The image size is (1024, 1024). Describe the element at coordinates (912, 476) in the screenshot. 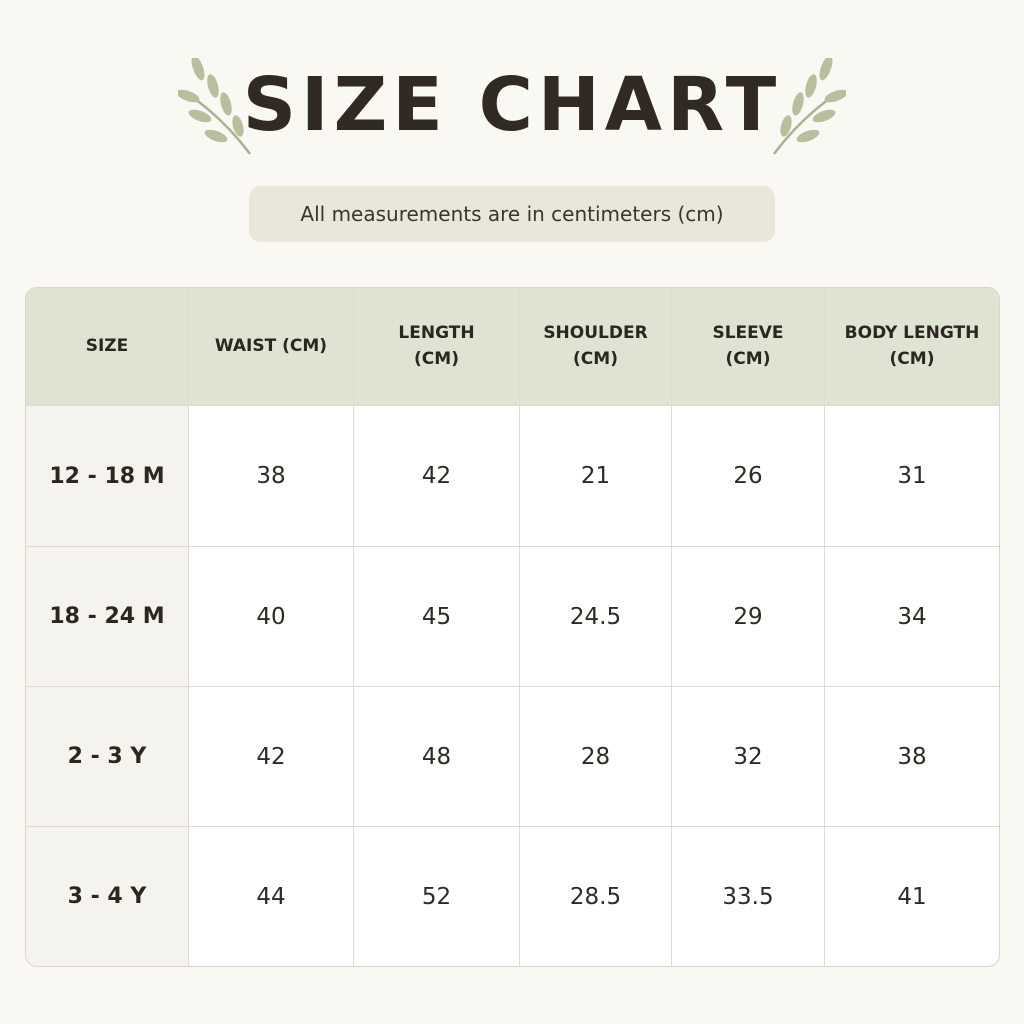

I see `measurement: 31` at that location.